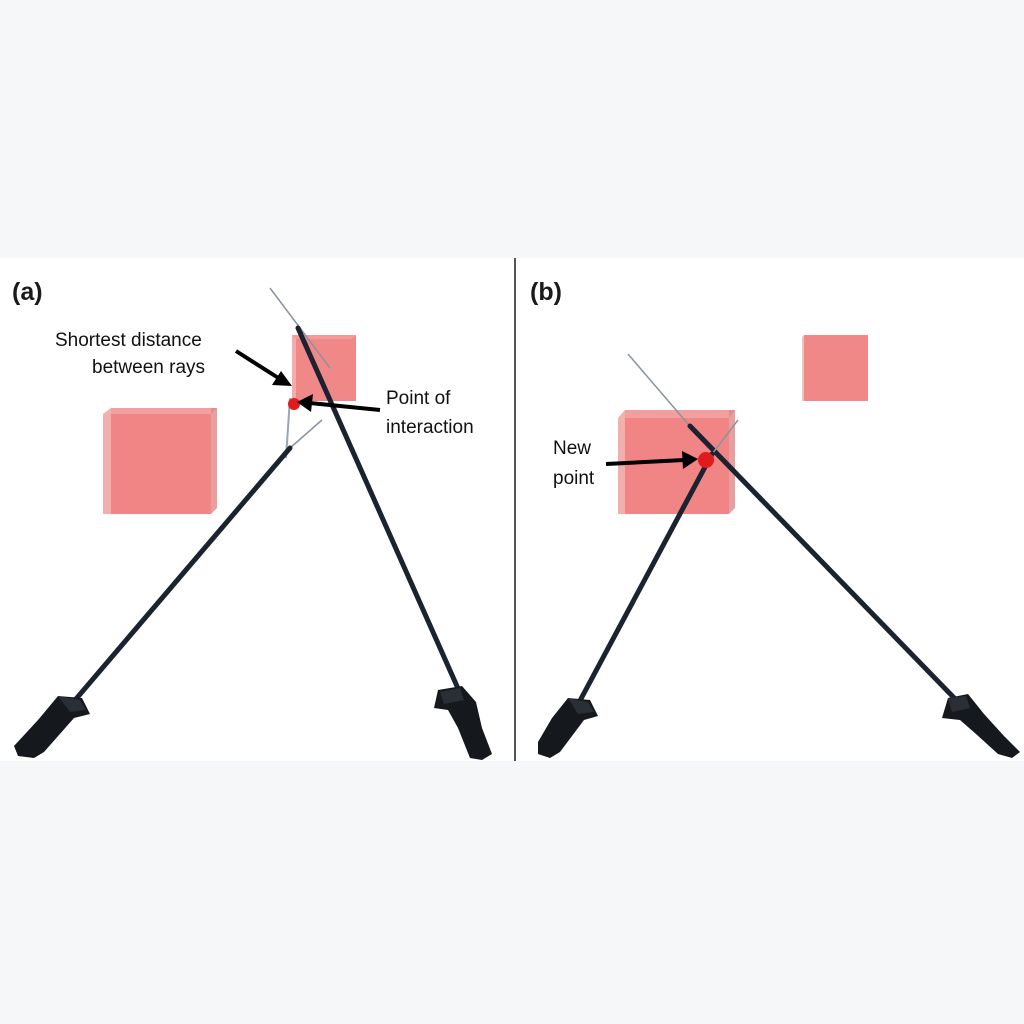 Image resolution: width=1024 pixels, height=1024 pixels. I want to click on controller-right-a, so click(463, 723).